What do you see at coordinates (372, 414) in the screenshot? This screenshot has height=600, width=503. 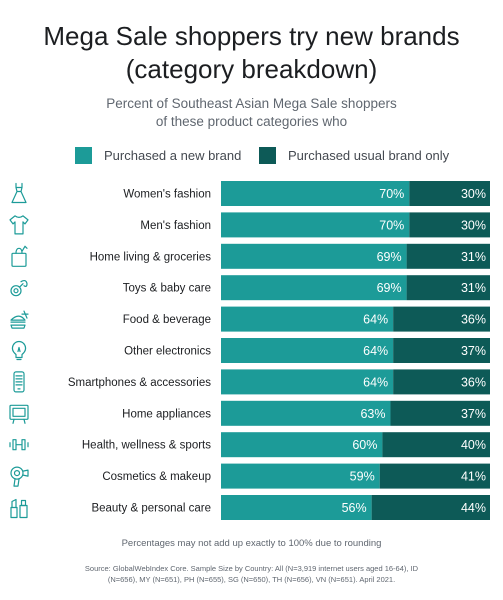 I see `value-label-new-brand: 63%` at bounding box center [372, 414].